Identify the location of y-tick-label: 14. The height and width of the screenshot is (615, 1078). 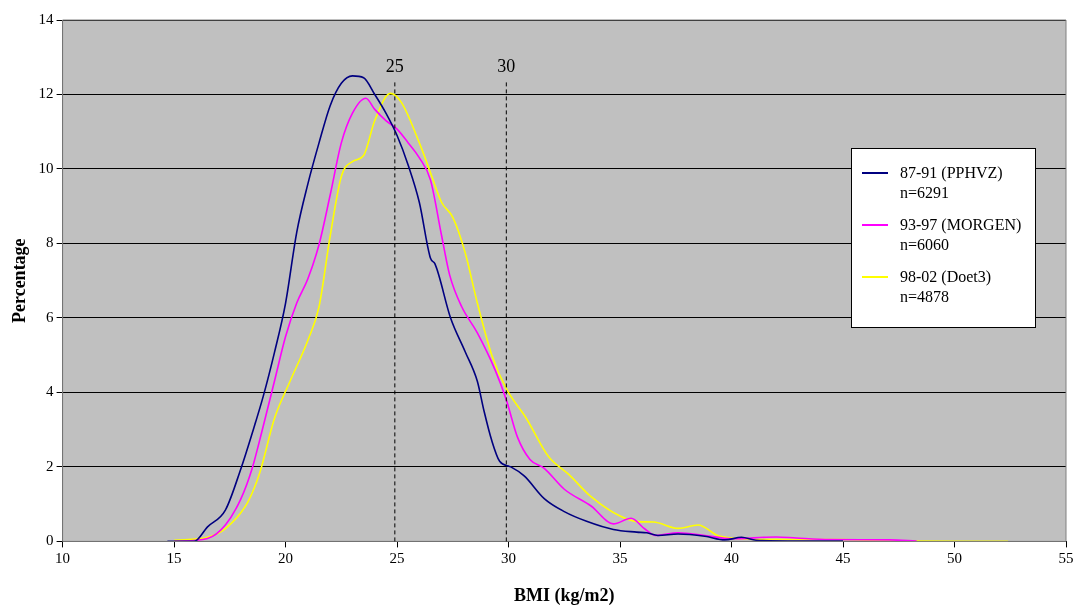
(46, 18).